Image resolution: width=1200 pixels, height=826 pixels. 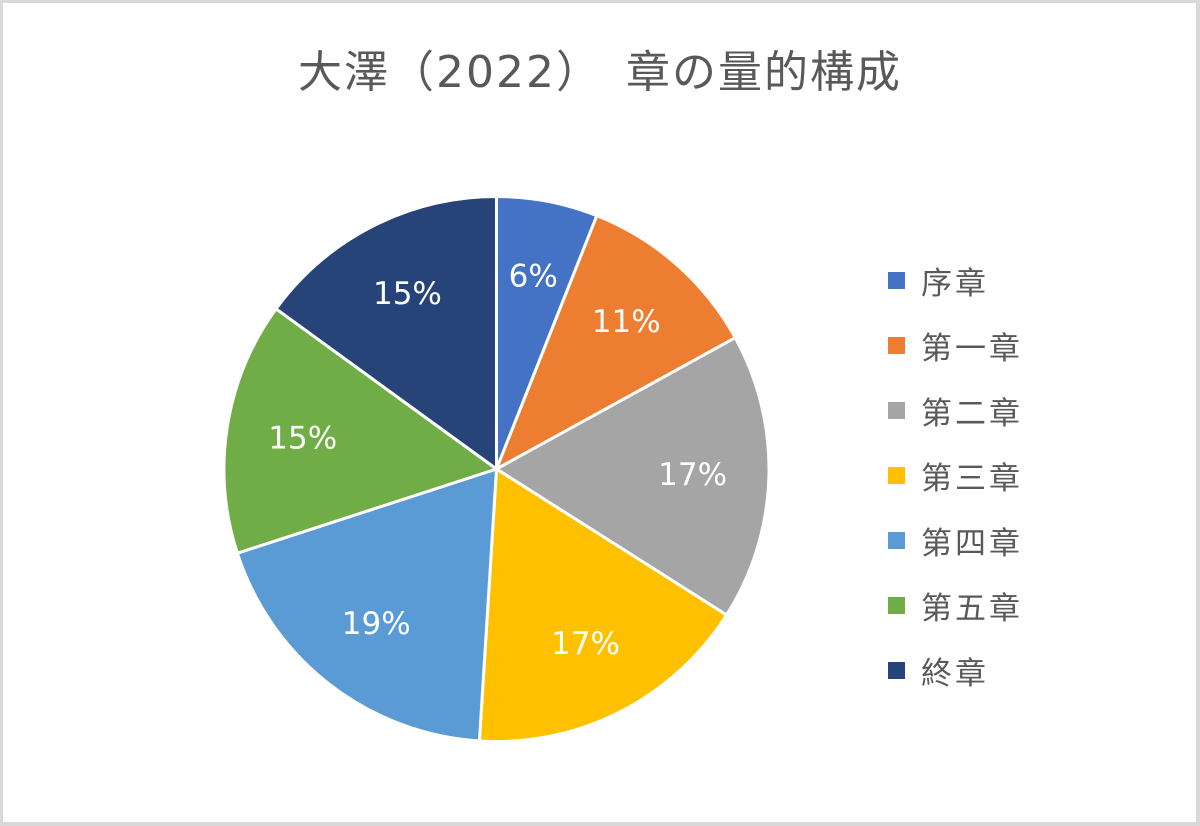 I want to click on data-label-1: 11%, so click(x=626, y=322).